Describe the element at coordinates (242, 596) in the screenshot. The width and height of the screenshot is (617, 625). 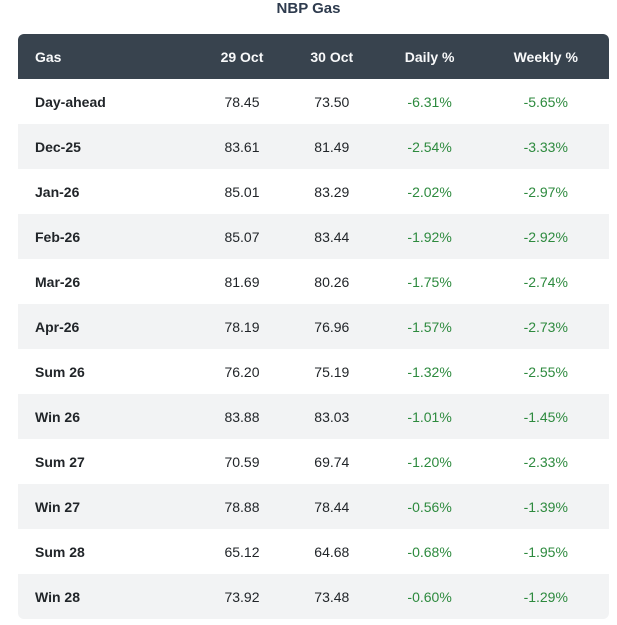
I see `price-29-oct: 73.92` at that location.